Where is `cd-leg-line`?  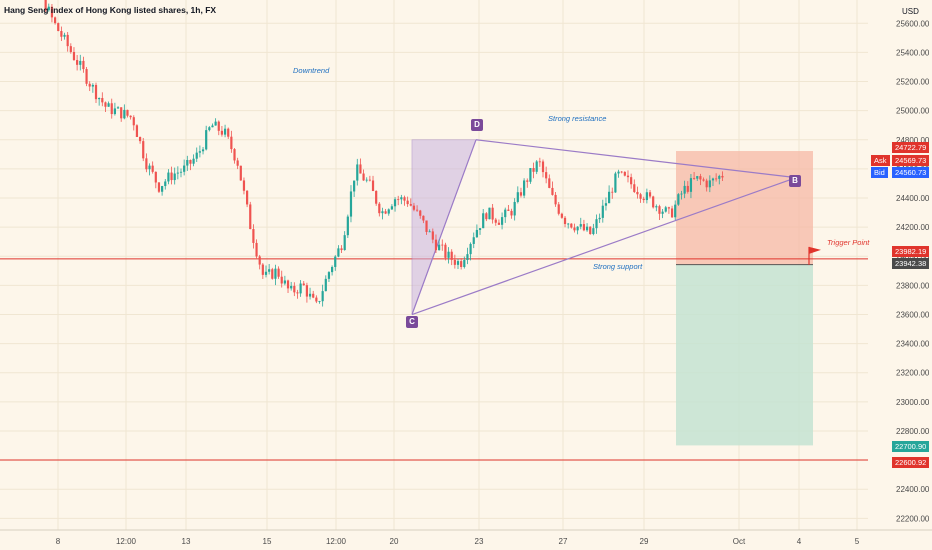
cd-leg-line is located at coordinates (444, 227).